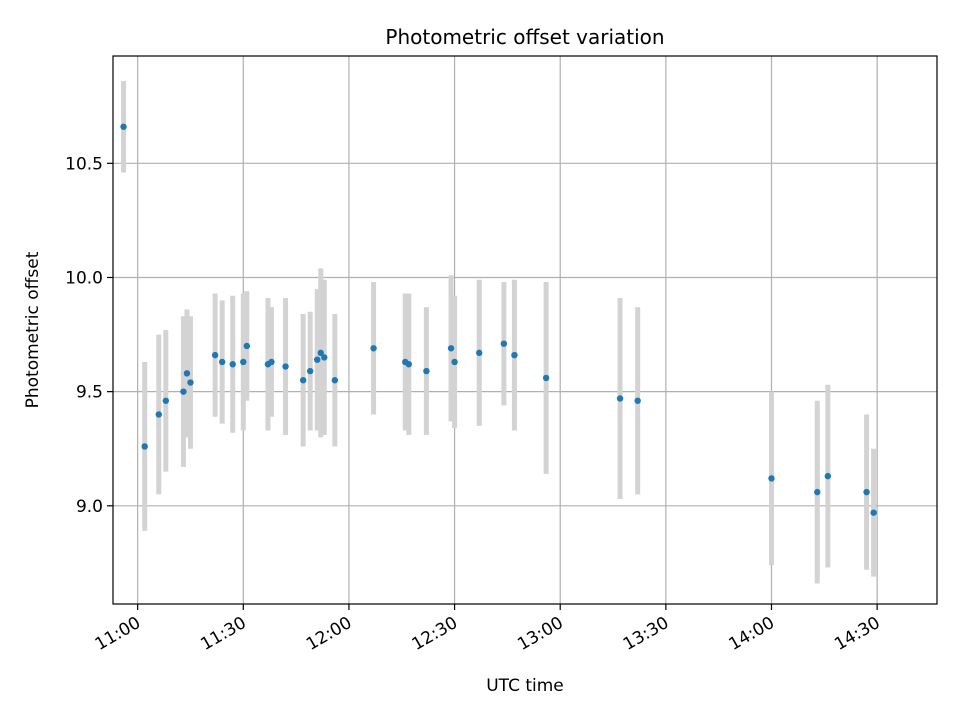 The width and height of the screenshot is (960, 720). What do you see at coordinates (84, 278) in the screenshot?
I see `y-tick-label: 10.0` at bounding box center [84, 278].